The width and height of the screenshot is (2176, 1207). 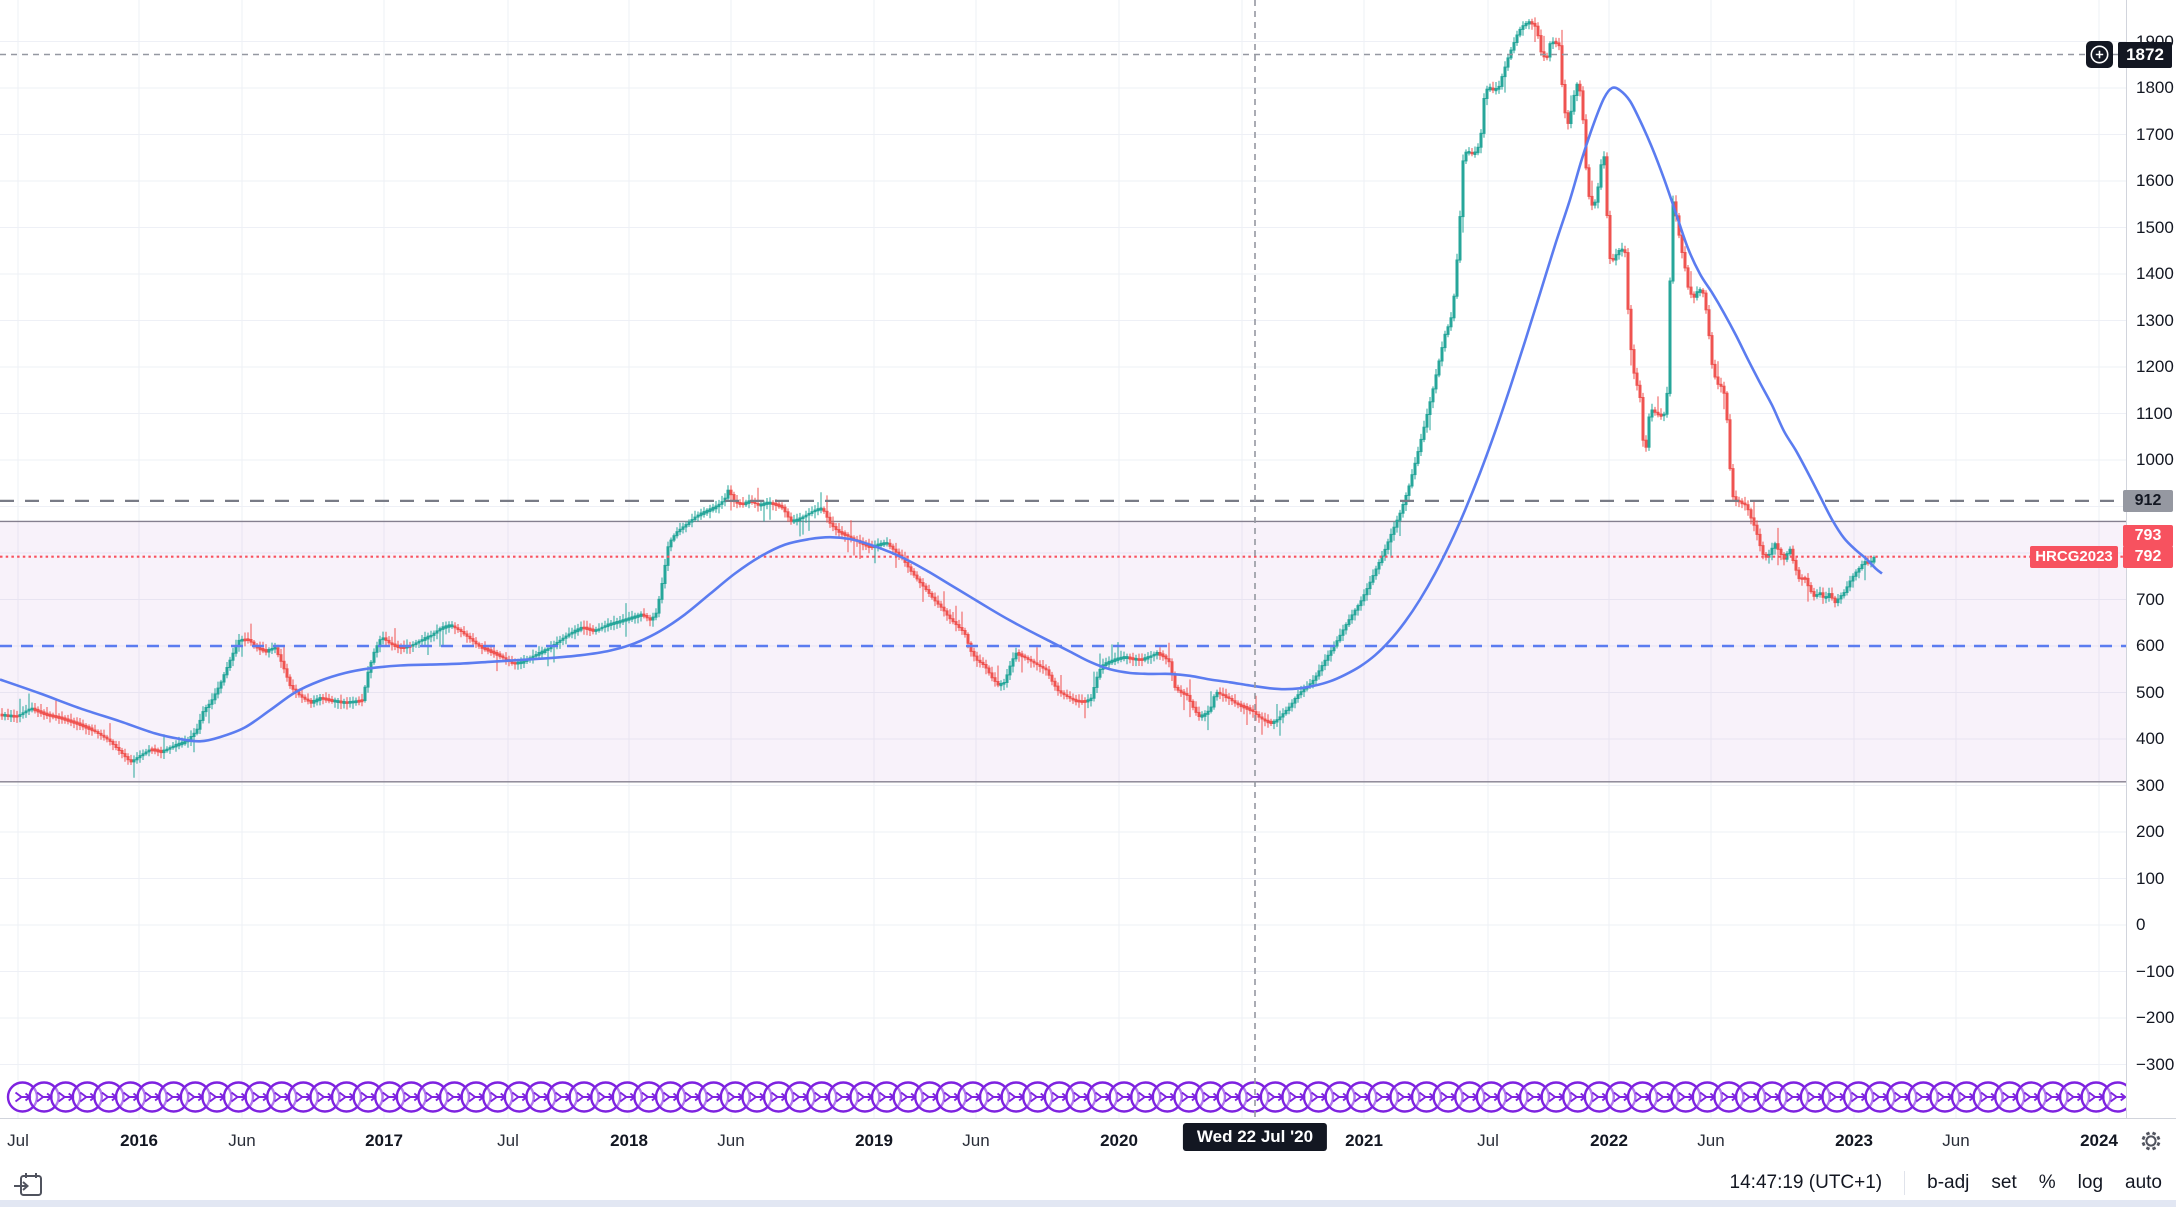 I want to click on badj-button: b-adj, so click(x=1948, y=1182).